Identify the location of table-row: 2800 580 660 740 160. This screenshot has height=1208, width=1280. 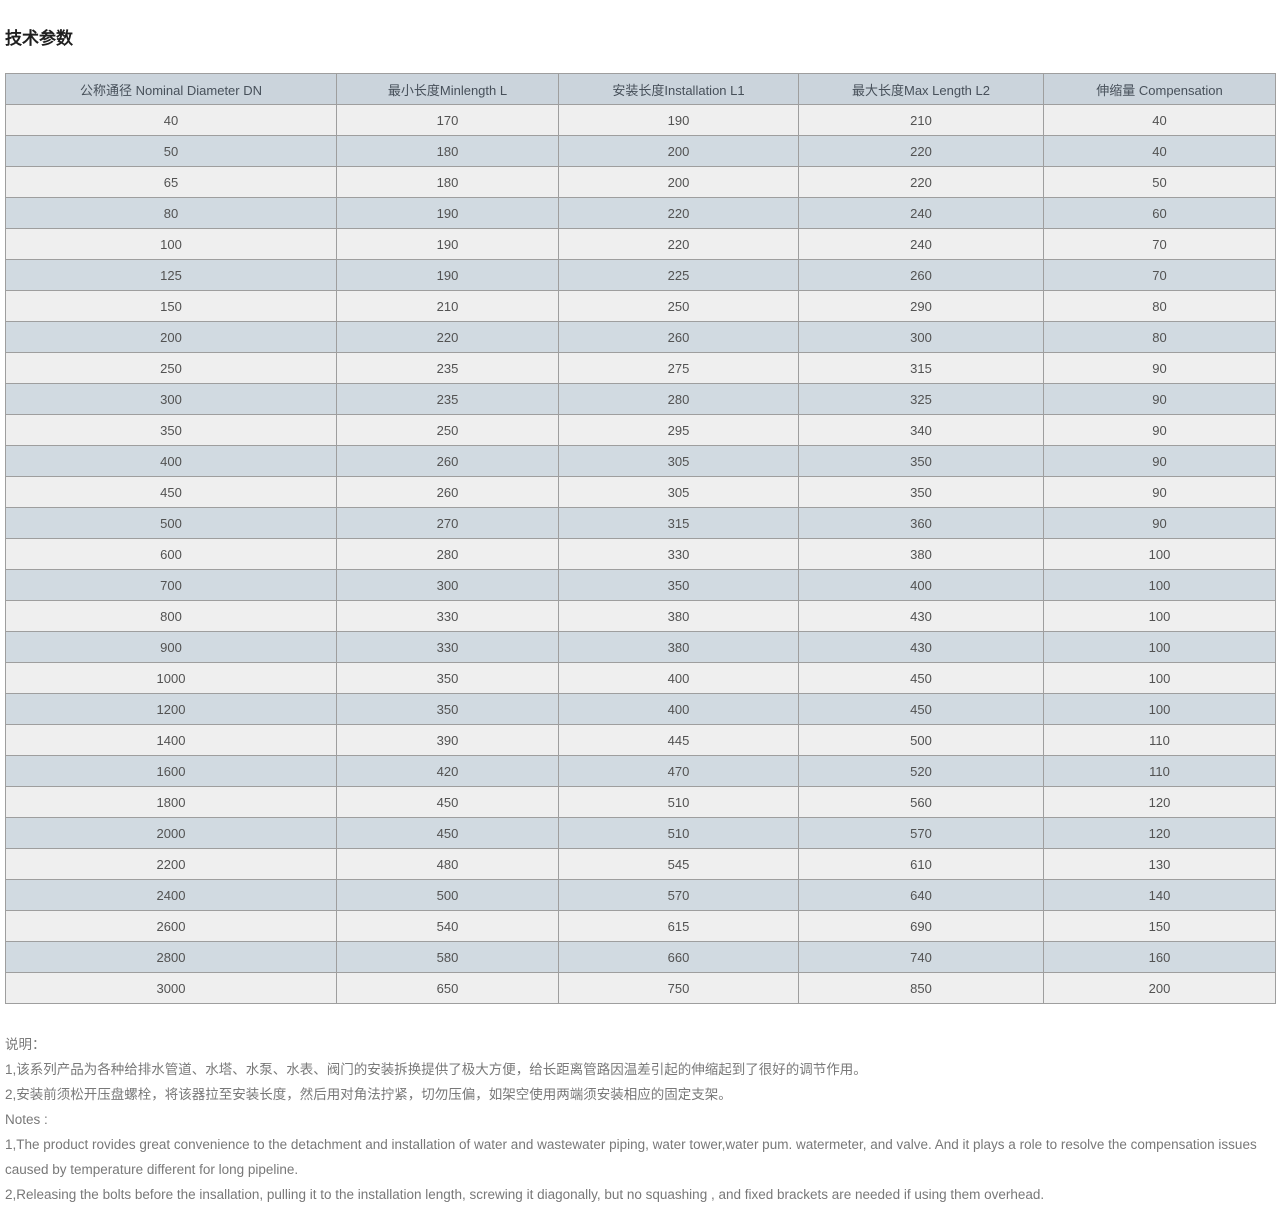
(640, 957).